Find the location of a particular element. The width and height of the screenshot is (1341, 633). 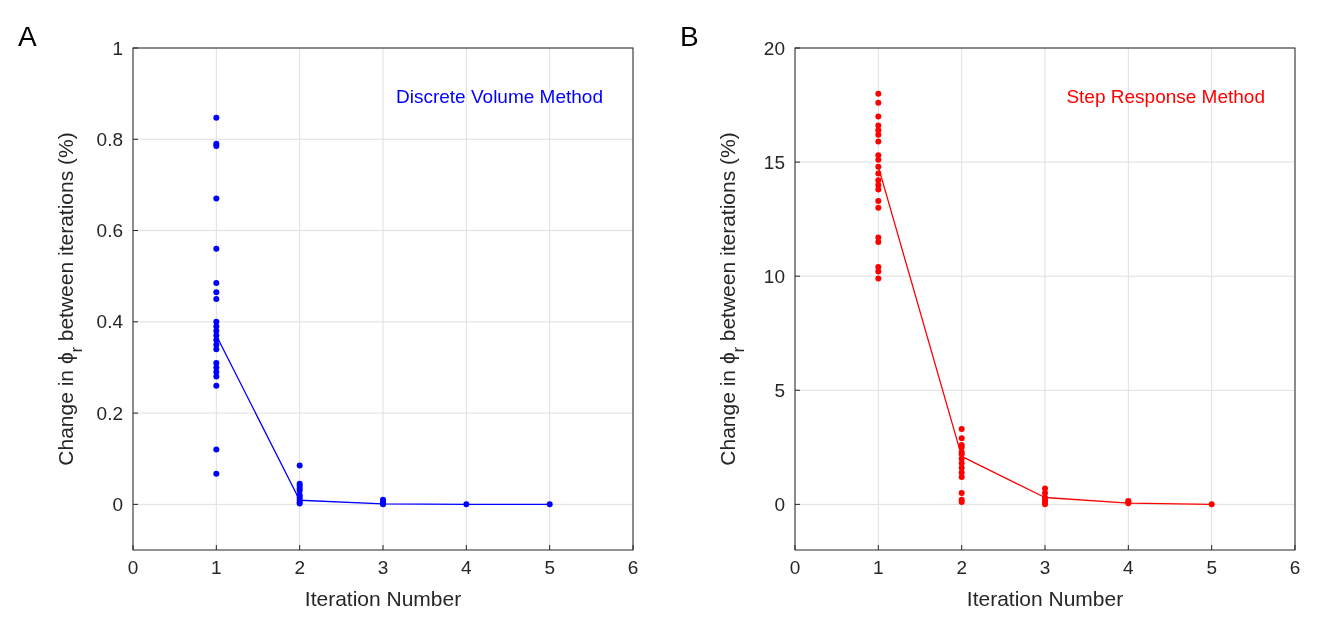

y-tick-label: 0.8 is located at coordinates (109, 139).